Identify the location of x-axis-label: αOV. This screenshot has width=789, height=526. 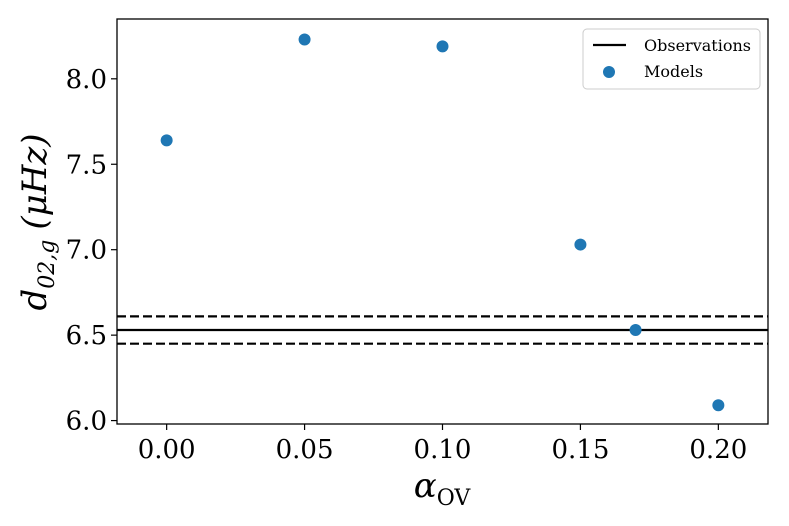
(443, 488).